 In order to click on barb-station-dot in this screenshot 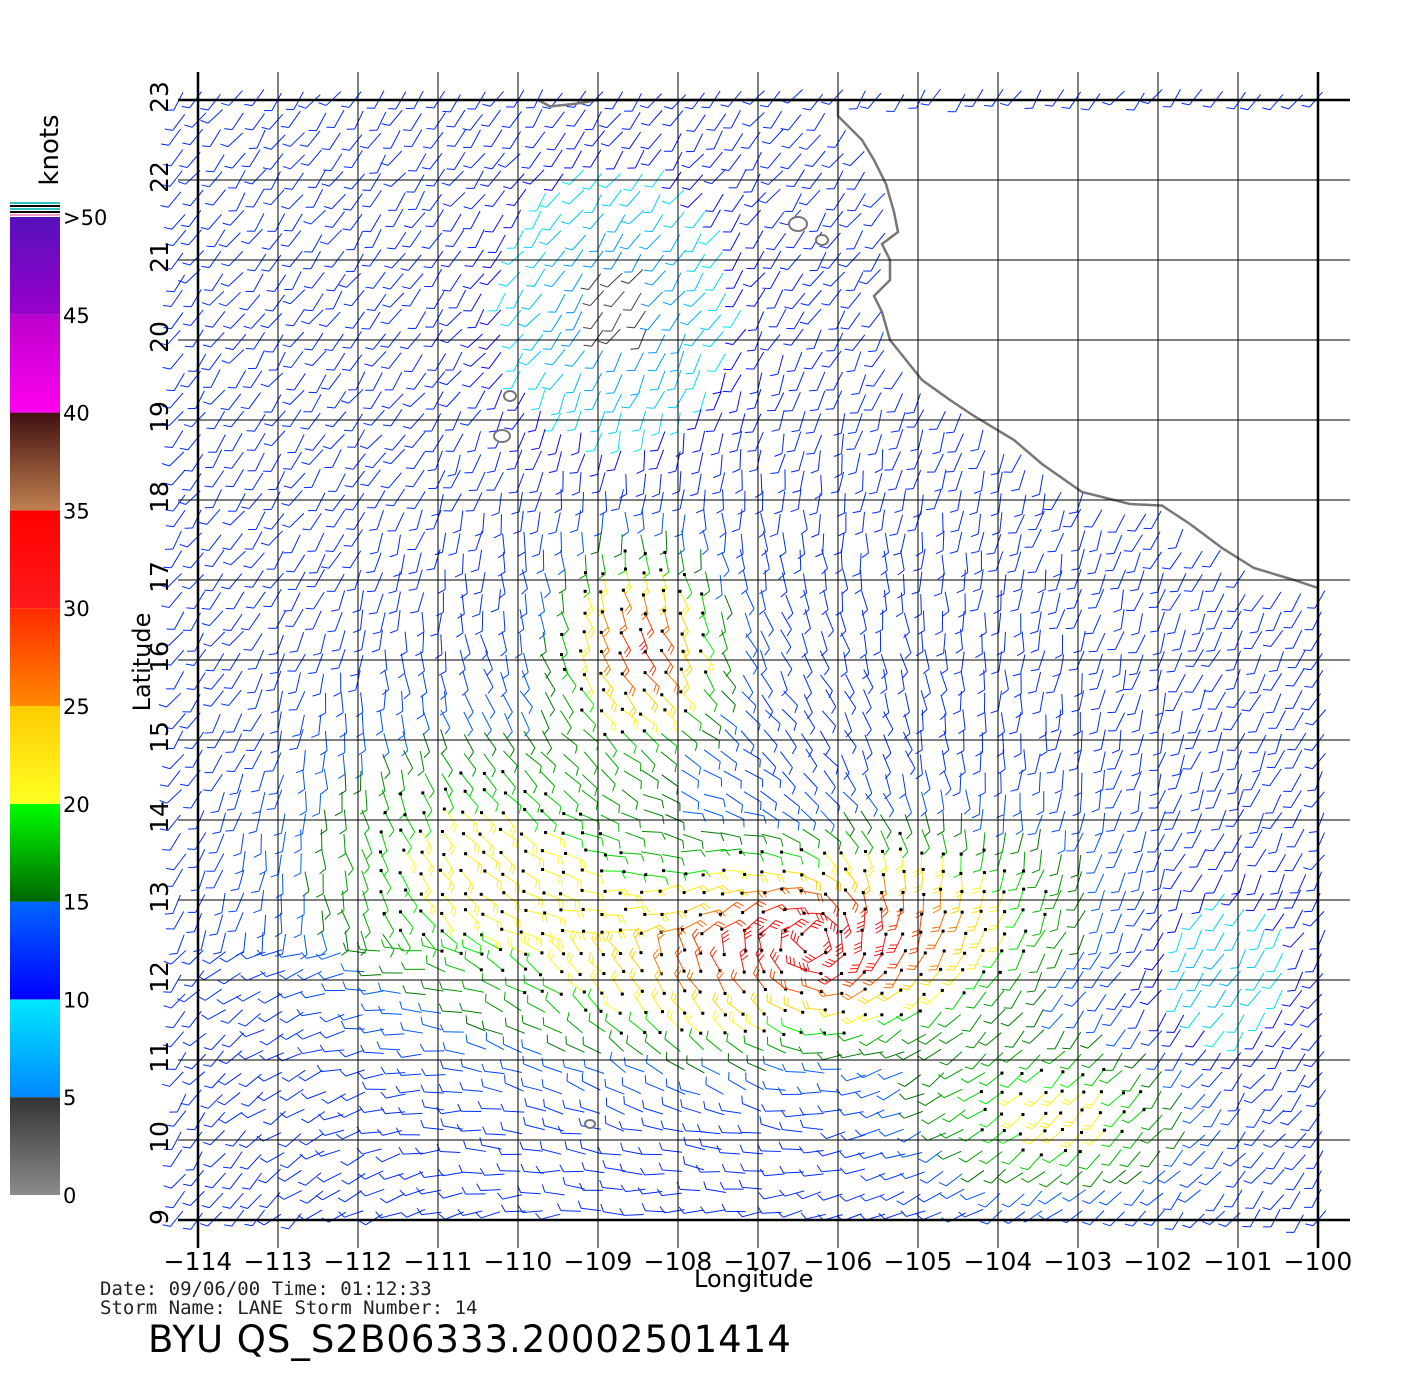, I will do `click(644, 731)`.